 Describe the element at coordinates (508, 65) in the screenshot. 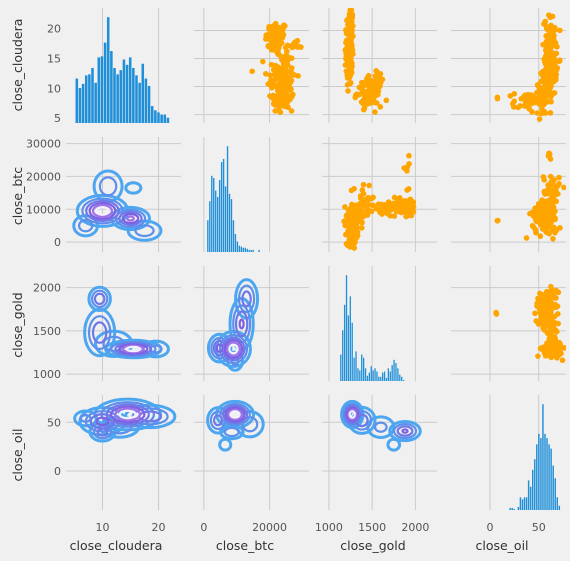

I see `panel-close_cloudera-vs-close_oil` at that location.